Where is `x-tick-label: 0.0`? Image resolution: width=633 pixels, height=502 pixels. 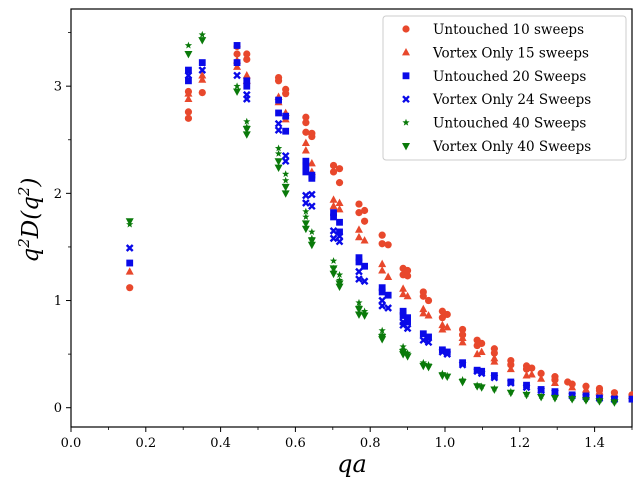
x-tick-label: 0.0 is located at coordinates (71, 443).